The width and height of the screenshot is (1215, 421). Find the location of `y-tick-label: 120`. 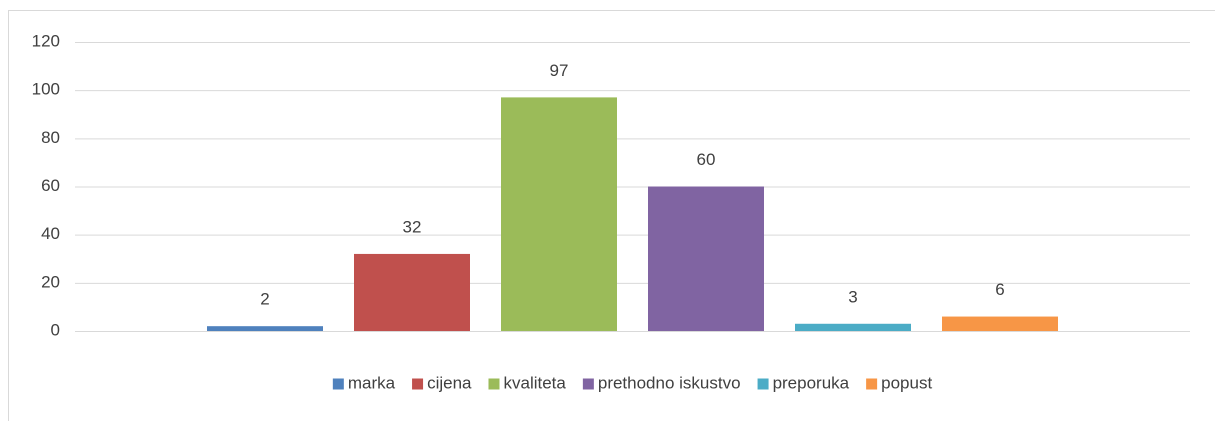

y-tick-label: 120 is located at coordinates (46, 40).